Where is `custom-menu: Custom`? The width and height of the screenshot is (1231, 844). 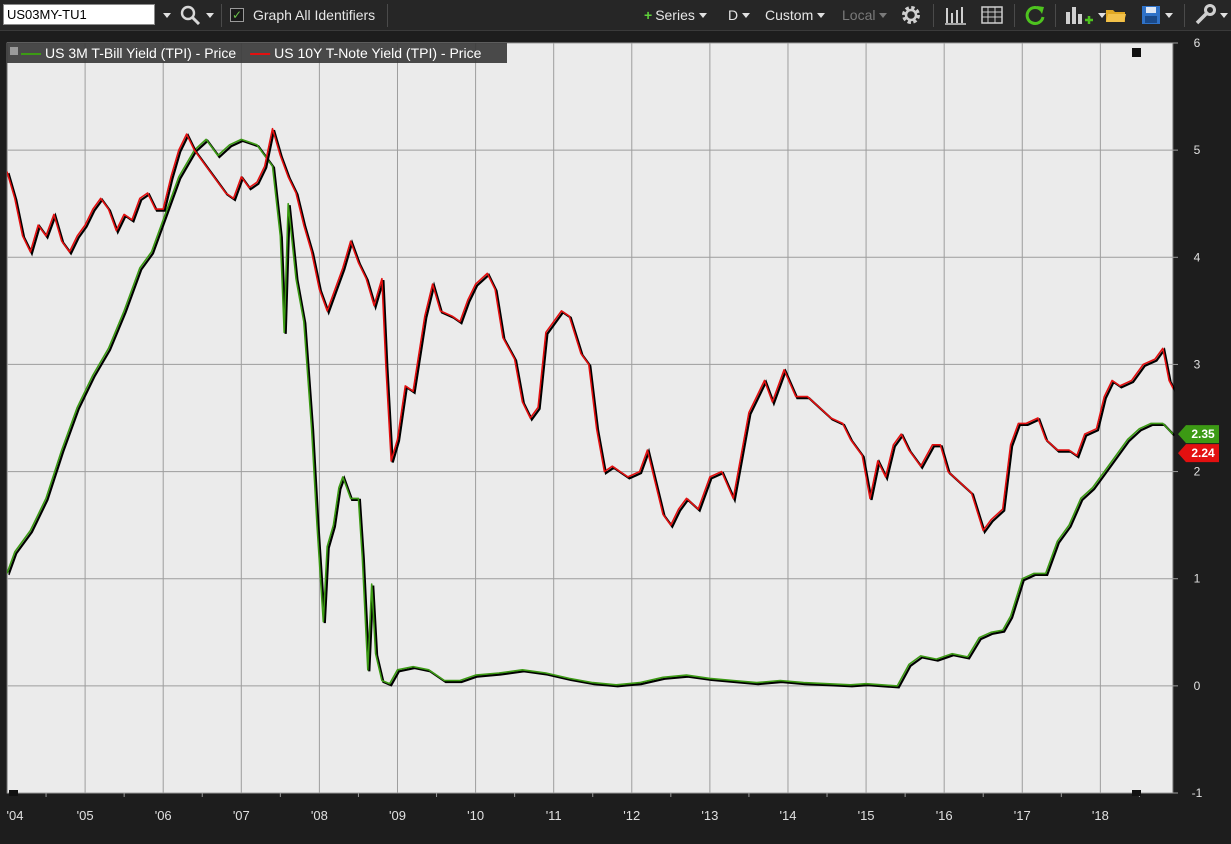
custom-menu: Custom is located at coordinates (795, 15).